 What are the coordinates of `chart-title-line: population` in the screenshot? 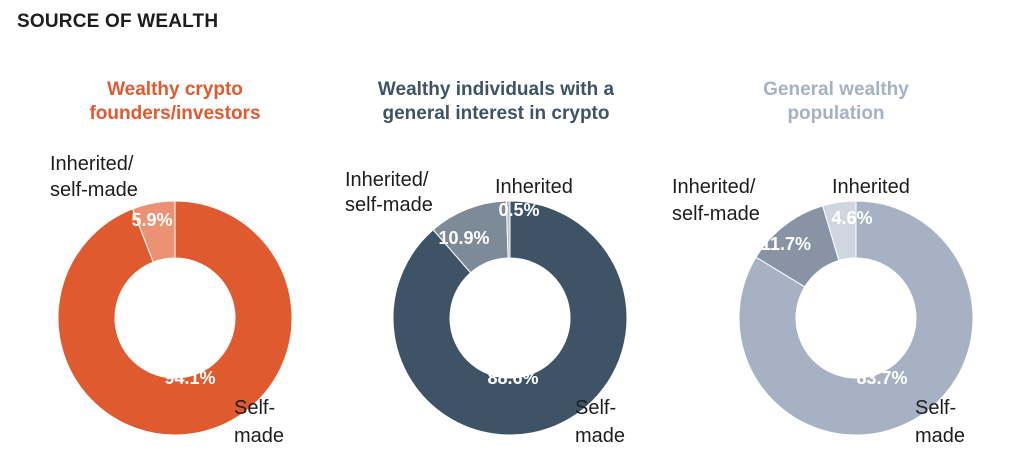 It's located at (836, 113).